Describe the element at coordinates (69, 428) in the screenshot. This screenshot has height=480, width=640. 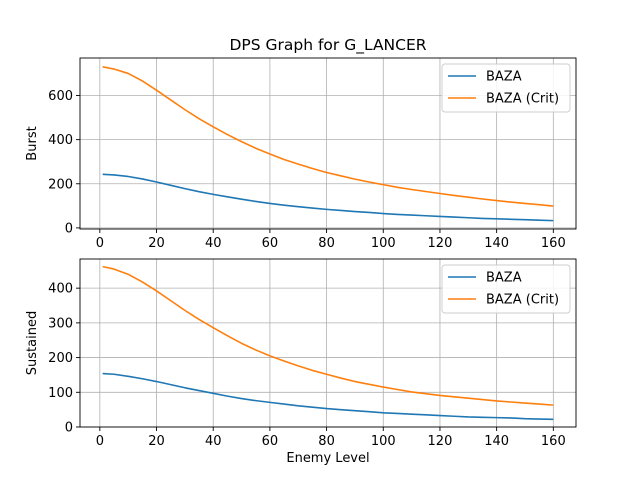
I see `sustained-y-tick-label-0: 0` at that location.